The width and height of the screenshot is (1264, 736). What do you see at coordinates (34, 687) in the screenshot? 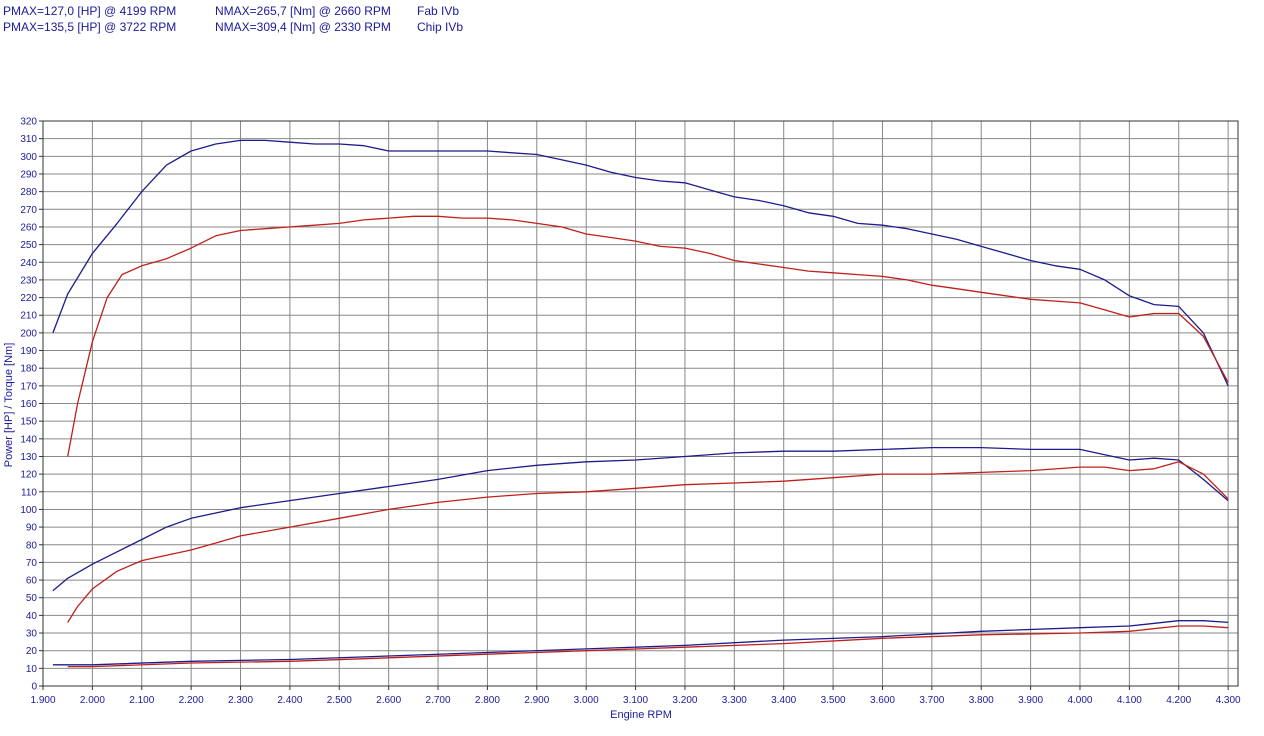
I see `y-tick-label: 0` at bounding box center [34, 687].